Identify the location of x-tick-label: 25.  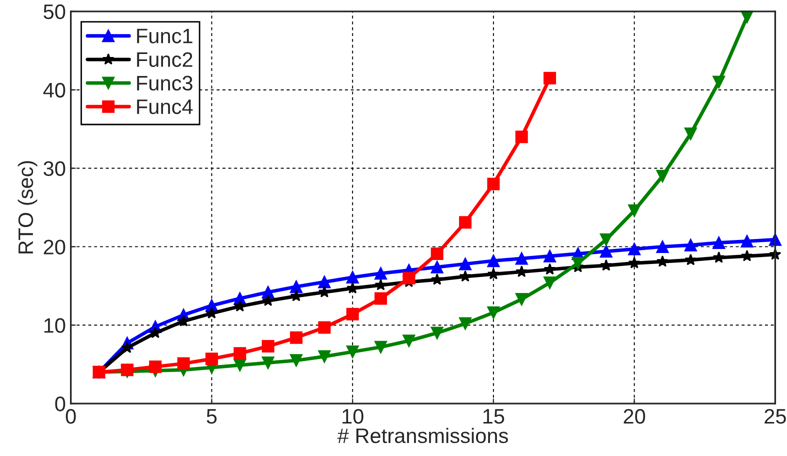
(775, 416).